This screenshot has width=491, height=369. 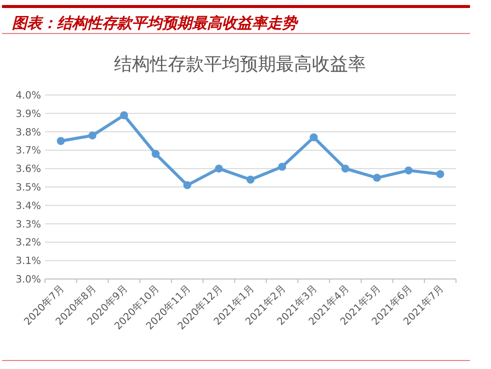 What do you see at coordinates (28, 188) in the screenshot?
I see `y-tick-label: 3.5%` at bounding box center [28, 188].